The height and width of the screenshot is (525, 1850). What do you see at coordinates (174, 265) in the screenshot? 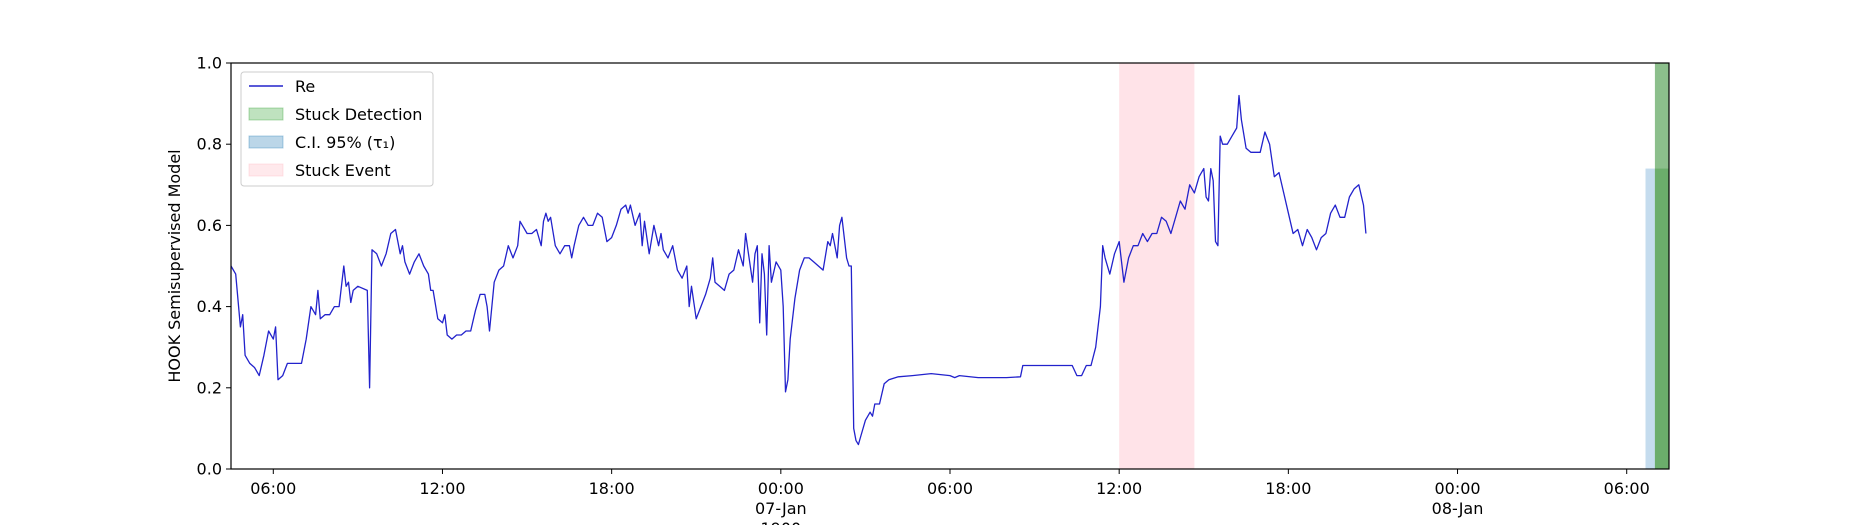
I see `y-axis-label: HOOK Semisupervised Model` at bounding box center [174, 265].